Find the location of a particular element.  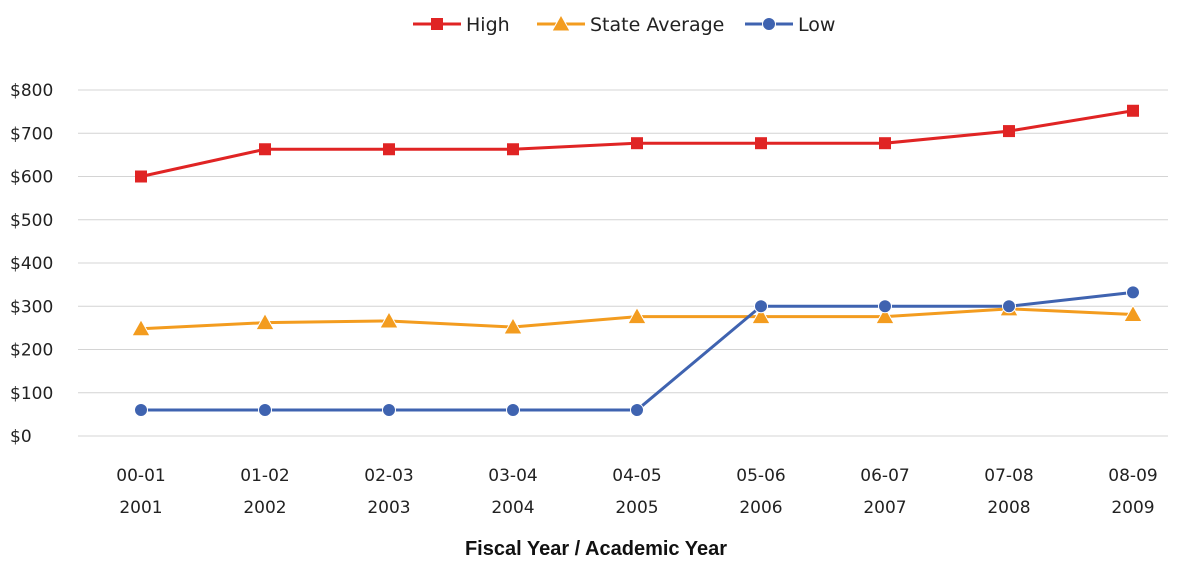

y-tick-label: $400 is located at coordinates (31, 264).